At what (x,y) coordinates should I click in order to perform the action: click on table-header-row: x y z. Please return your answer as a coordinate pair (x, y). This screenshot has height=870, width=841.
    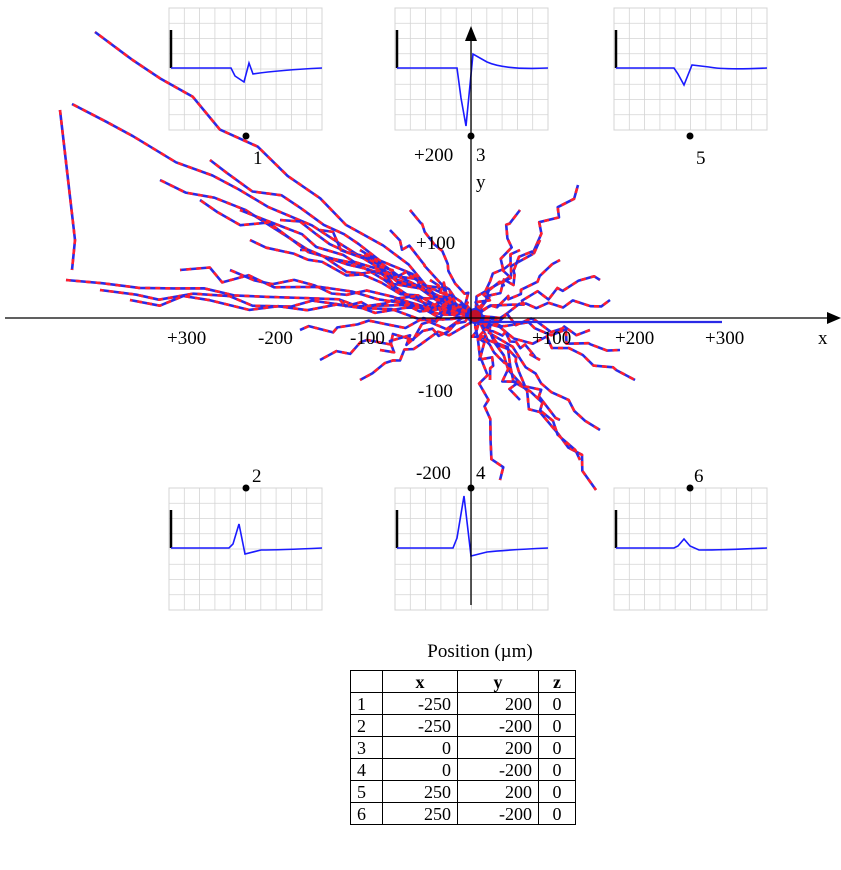
    Looking at the image, I should click on (463, 681).